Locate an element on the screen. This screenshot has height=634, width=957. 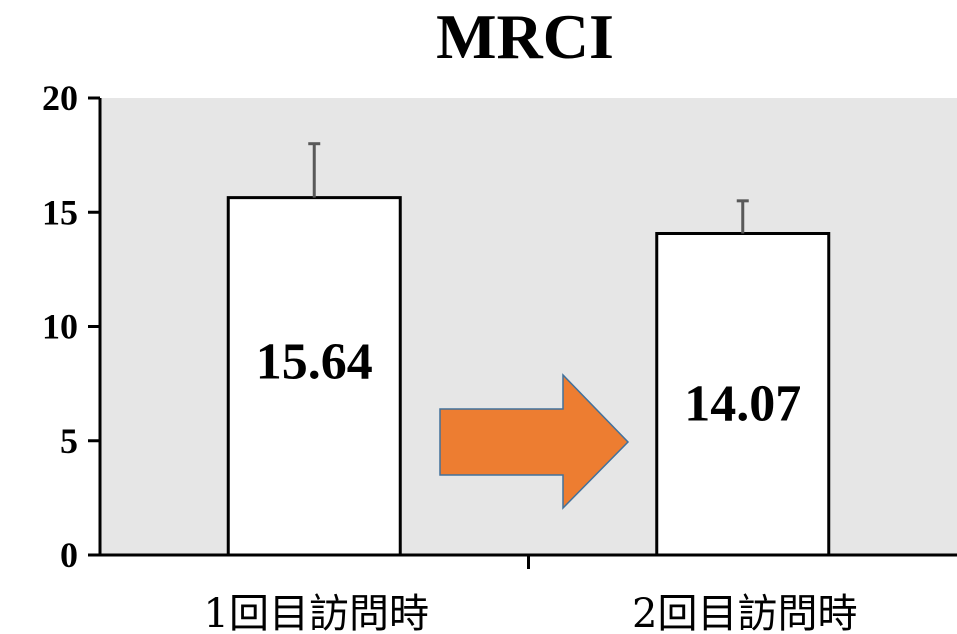
right-arrow-icon is located at coordinates (534, 441).